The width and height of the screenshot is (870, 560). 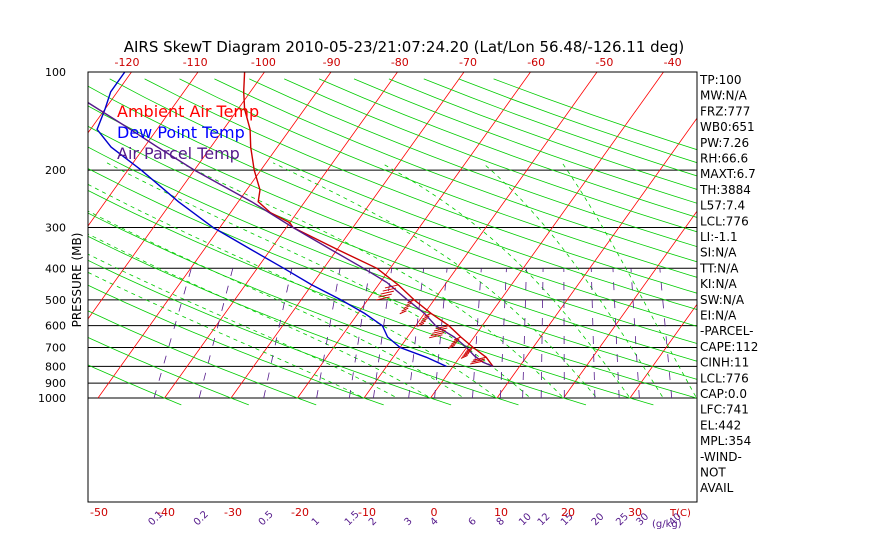 I want to click on pressure-tick-label: 500, so click(x=55, y=300).